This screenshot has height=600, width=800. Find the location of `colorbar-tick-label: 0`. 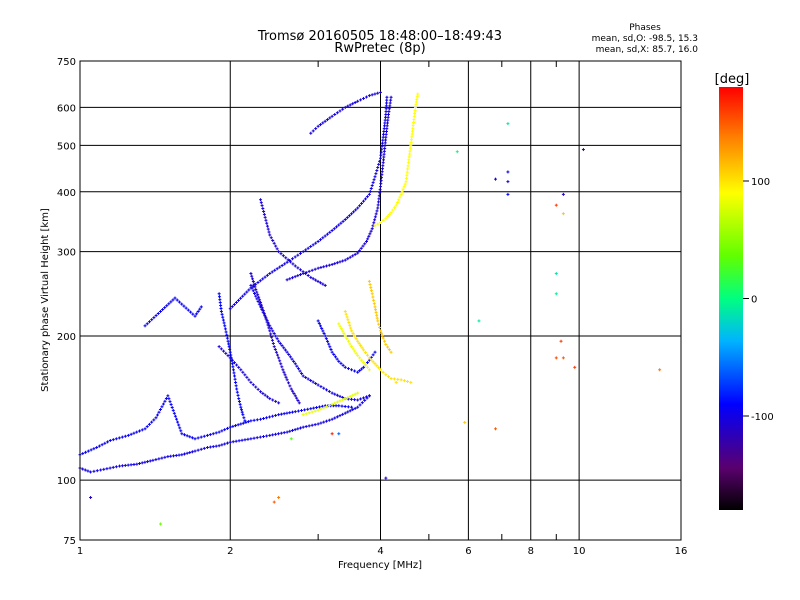

colorbar-tick-label: 0 is located at coordinates (754, 300).